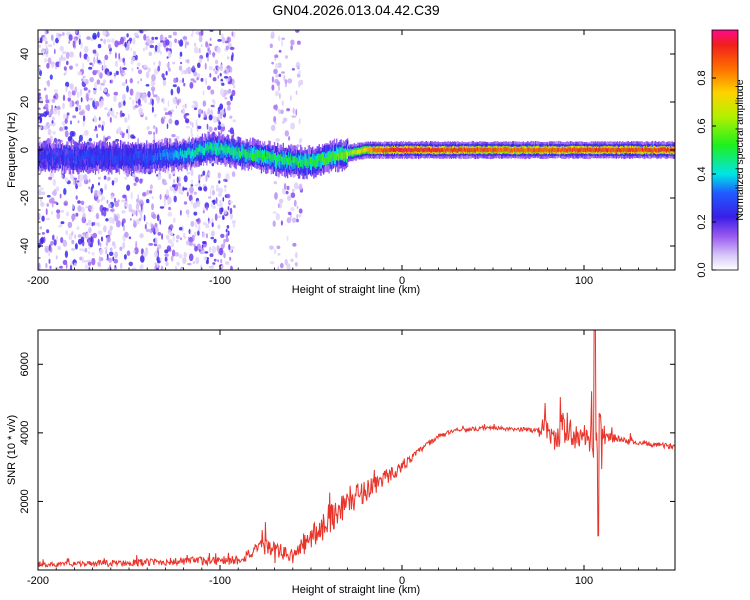 Image resolution: width=750 pixels, height=600 pixels. What do you see at coordinates (25, 501) in the screenshot?
I see `snr-y-tick-label: 2000` at bounding box center [25, 501].